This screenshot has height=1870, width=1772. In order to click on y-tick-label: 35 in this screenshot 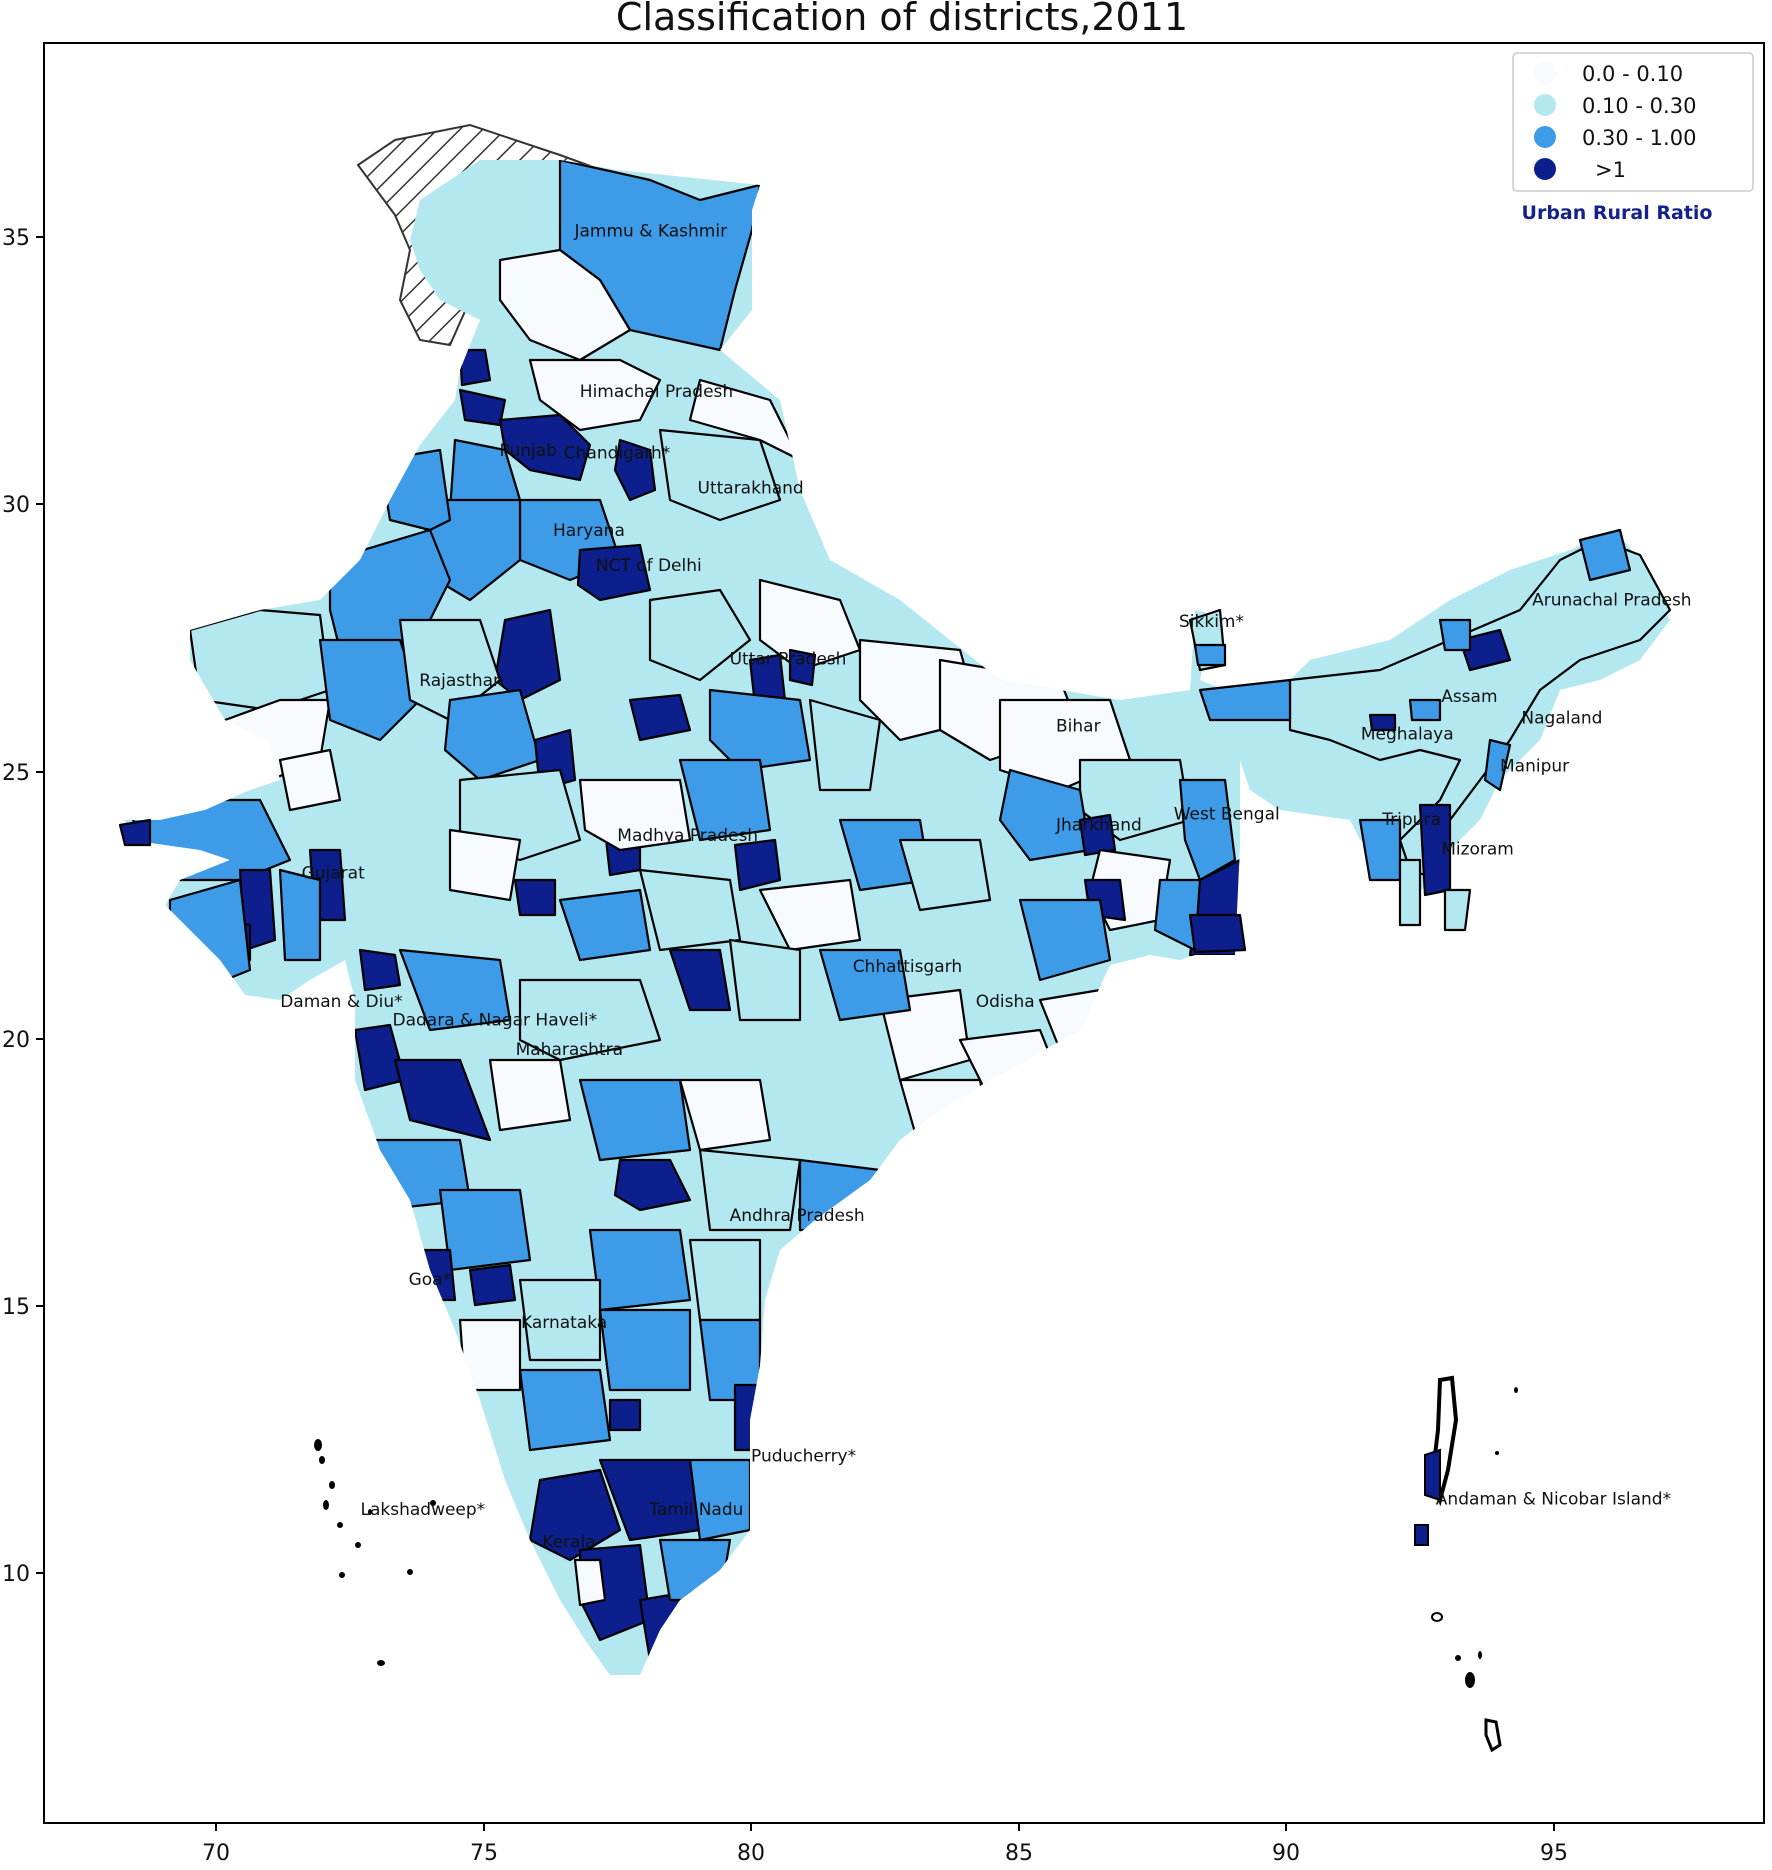, I will do `click(16, 238)`.